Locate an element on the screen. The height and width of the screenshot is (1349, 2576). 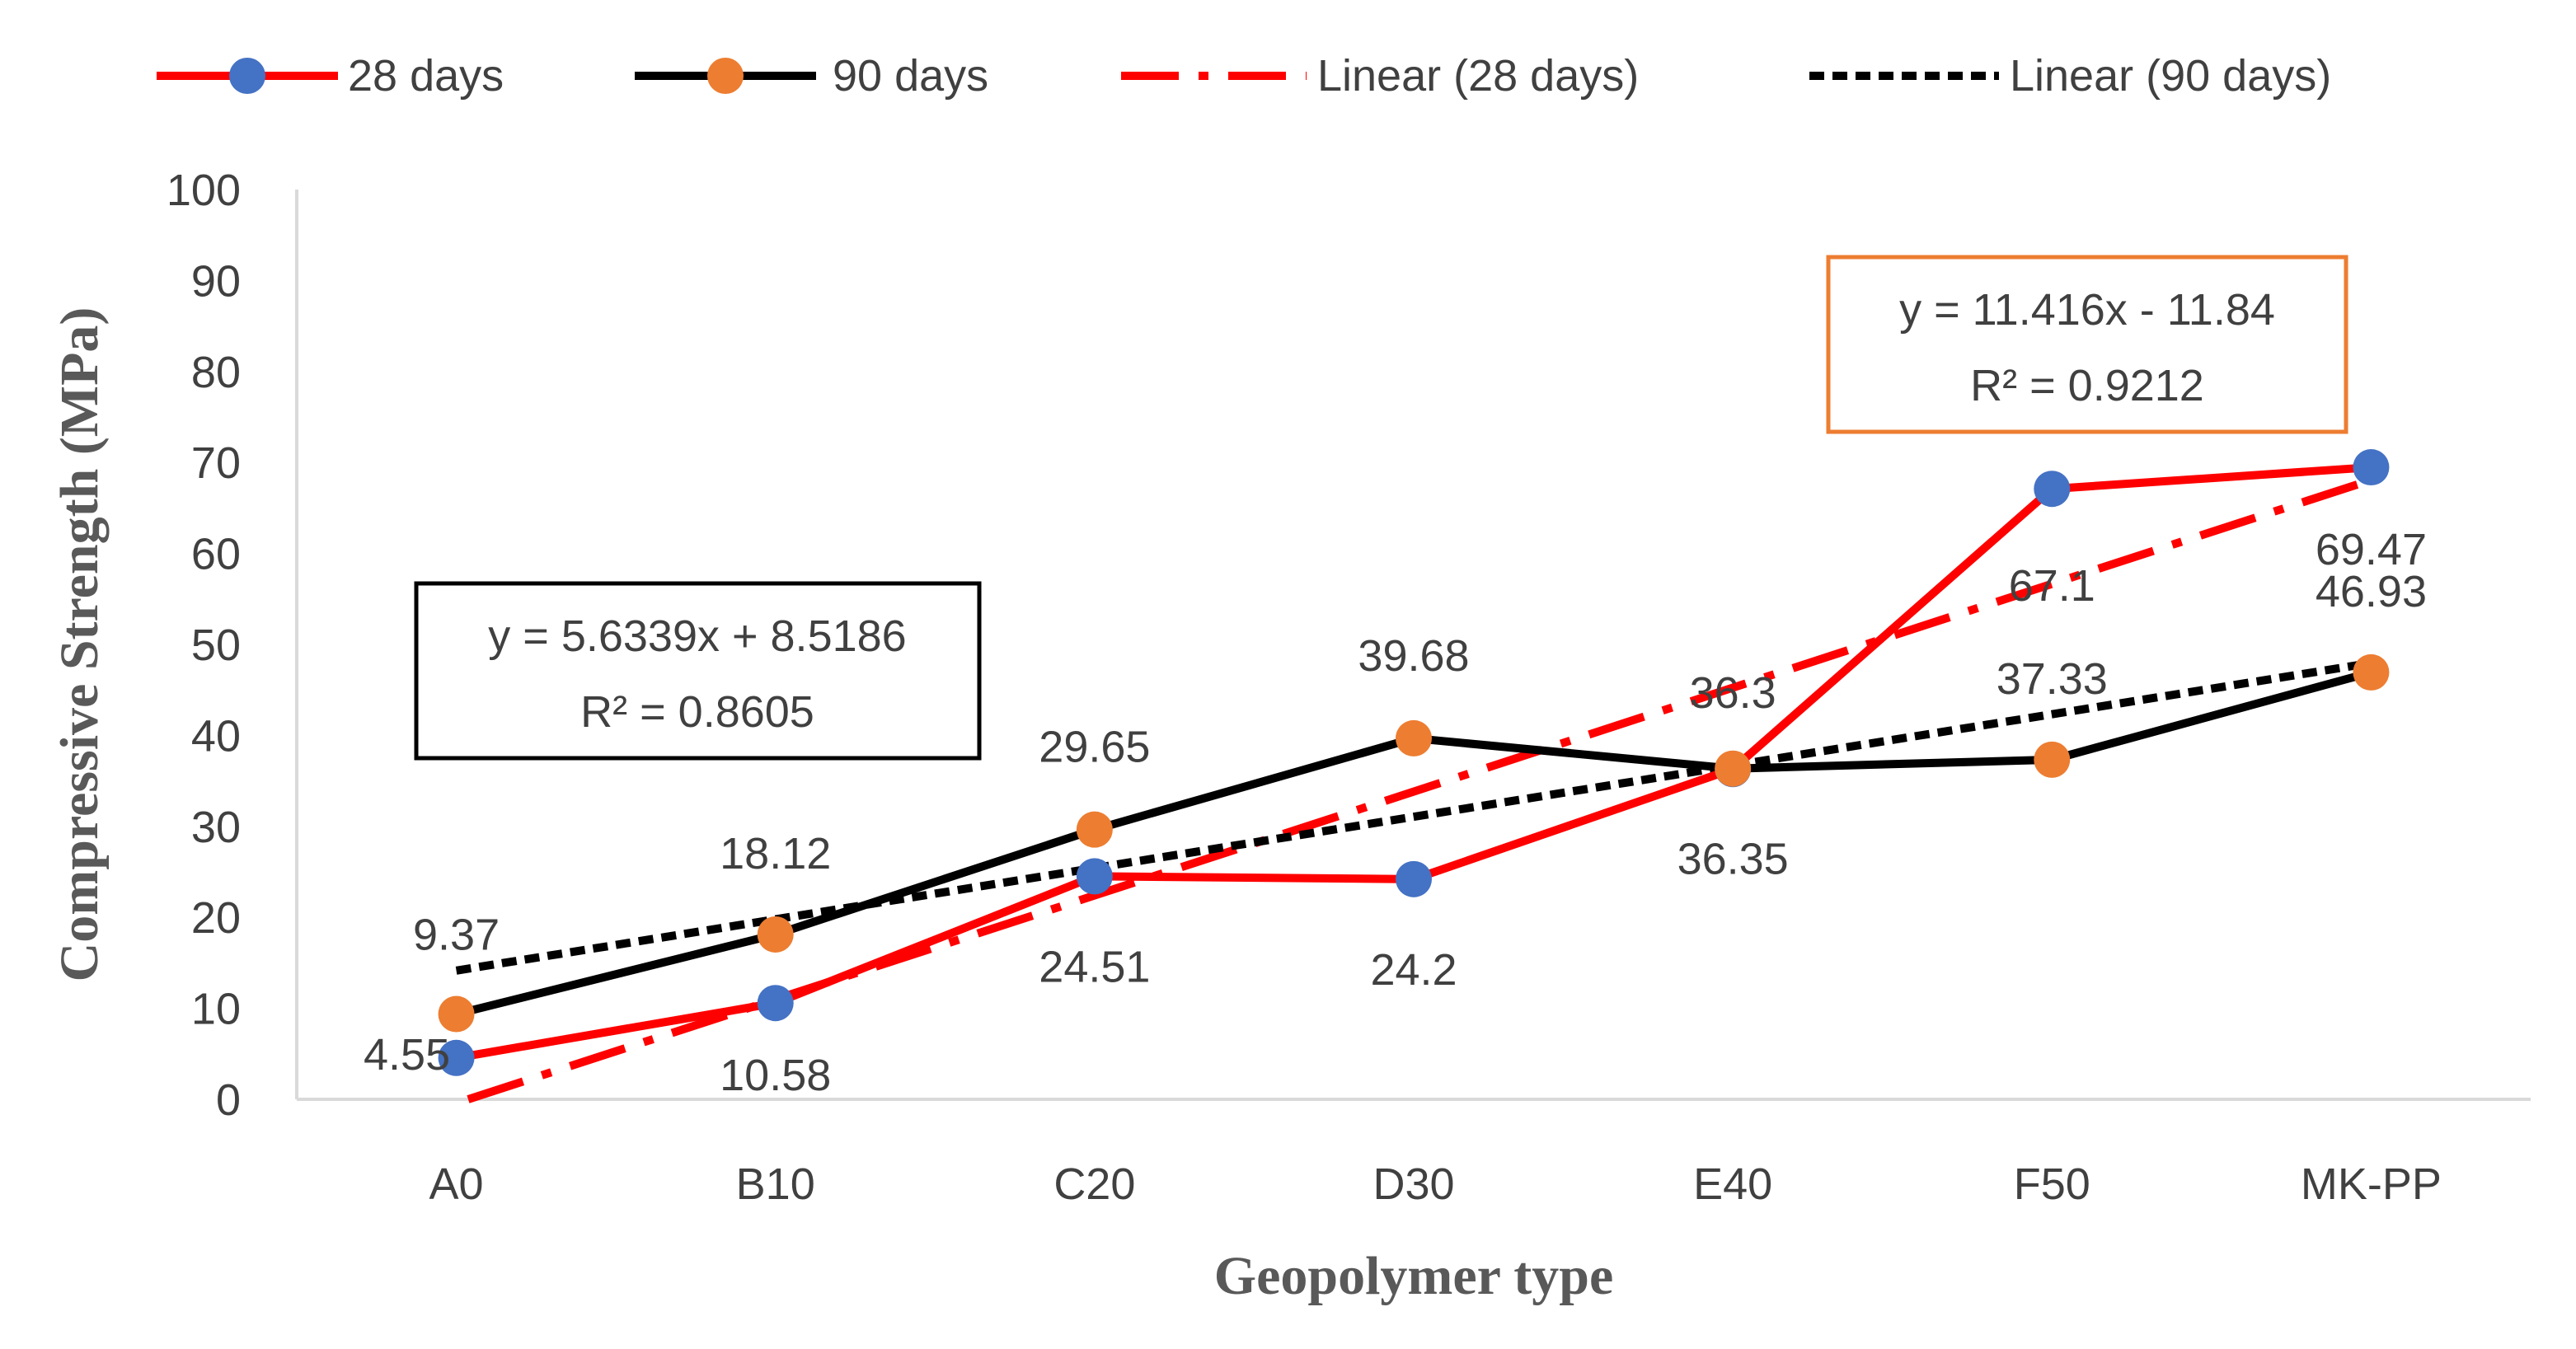
data-label-90-days: 39.68 is located at coordinates (1414, 656).